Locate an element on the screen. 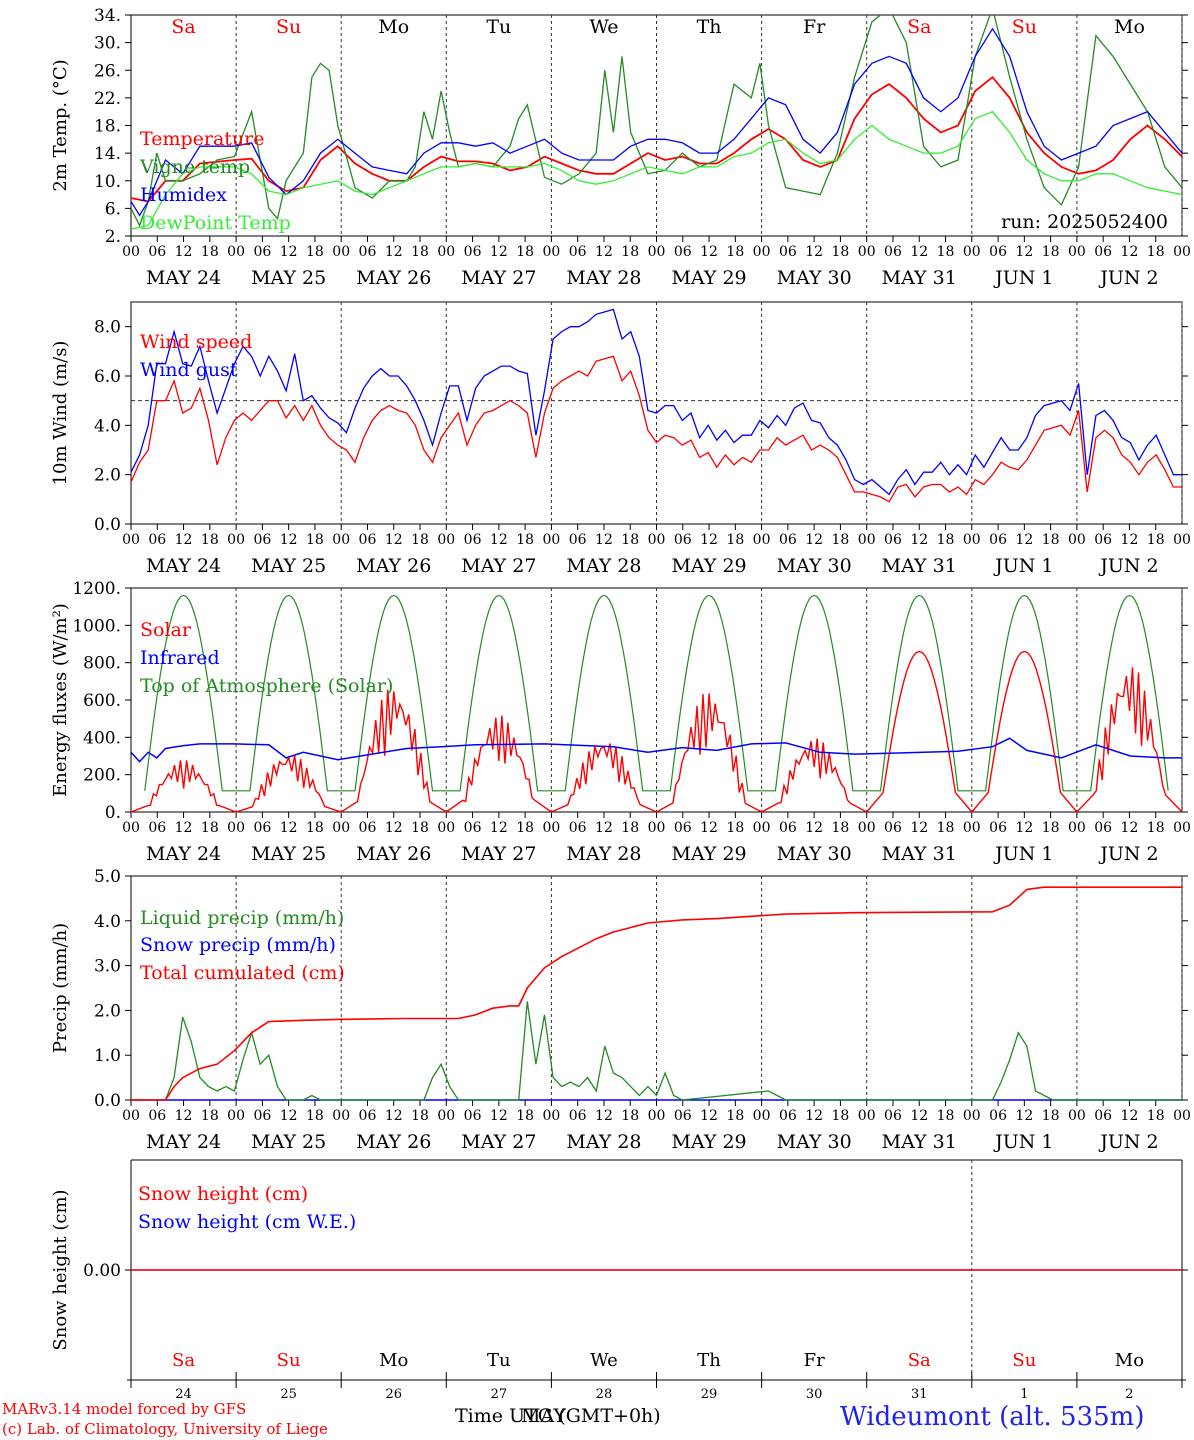 This screenshot has height=1440, width=1194. y-tick-label: 34. is located at coordinates (107, 16).